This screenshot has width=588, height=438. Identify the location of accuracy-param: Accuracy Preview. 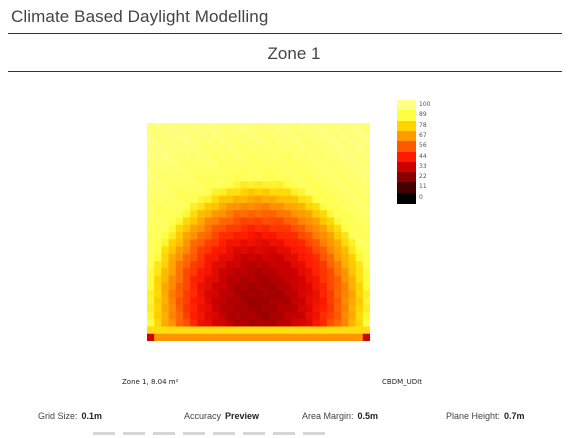
(221, 416).